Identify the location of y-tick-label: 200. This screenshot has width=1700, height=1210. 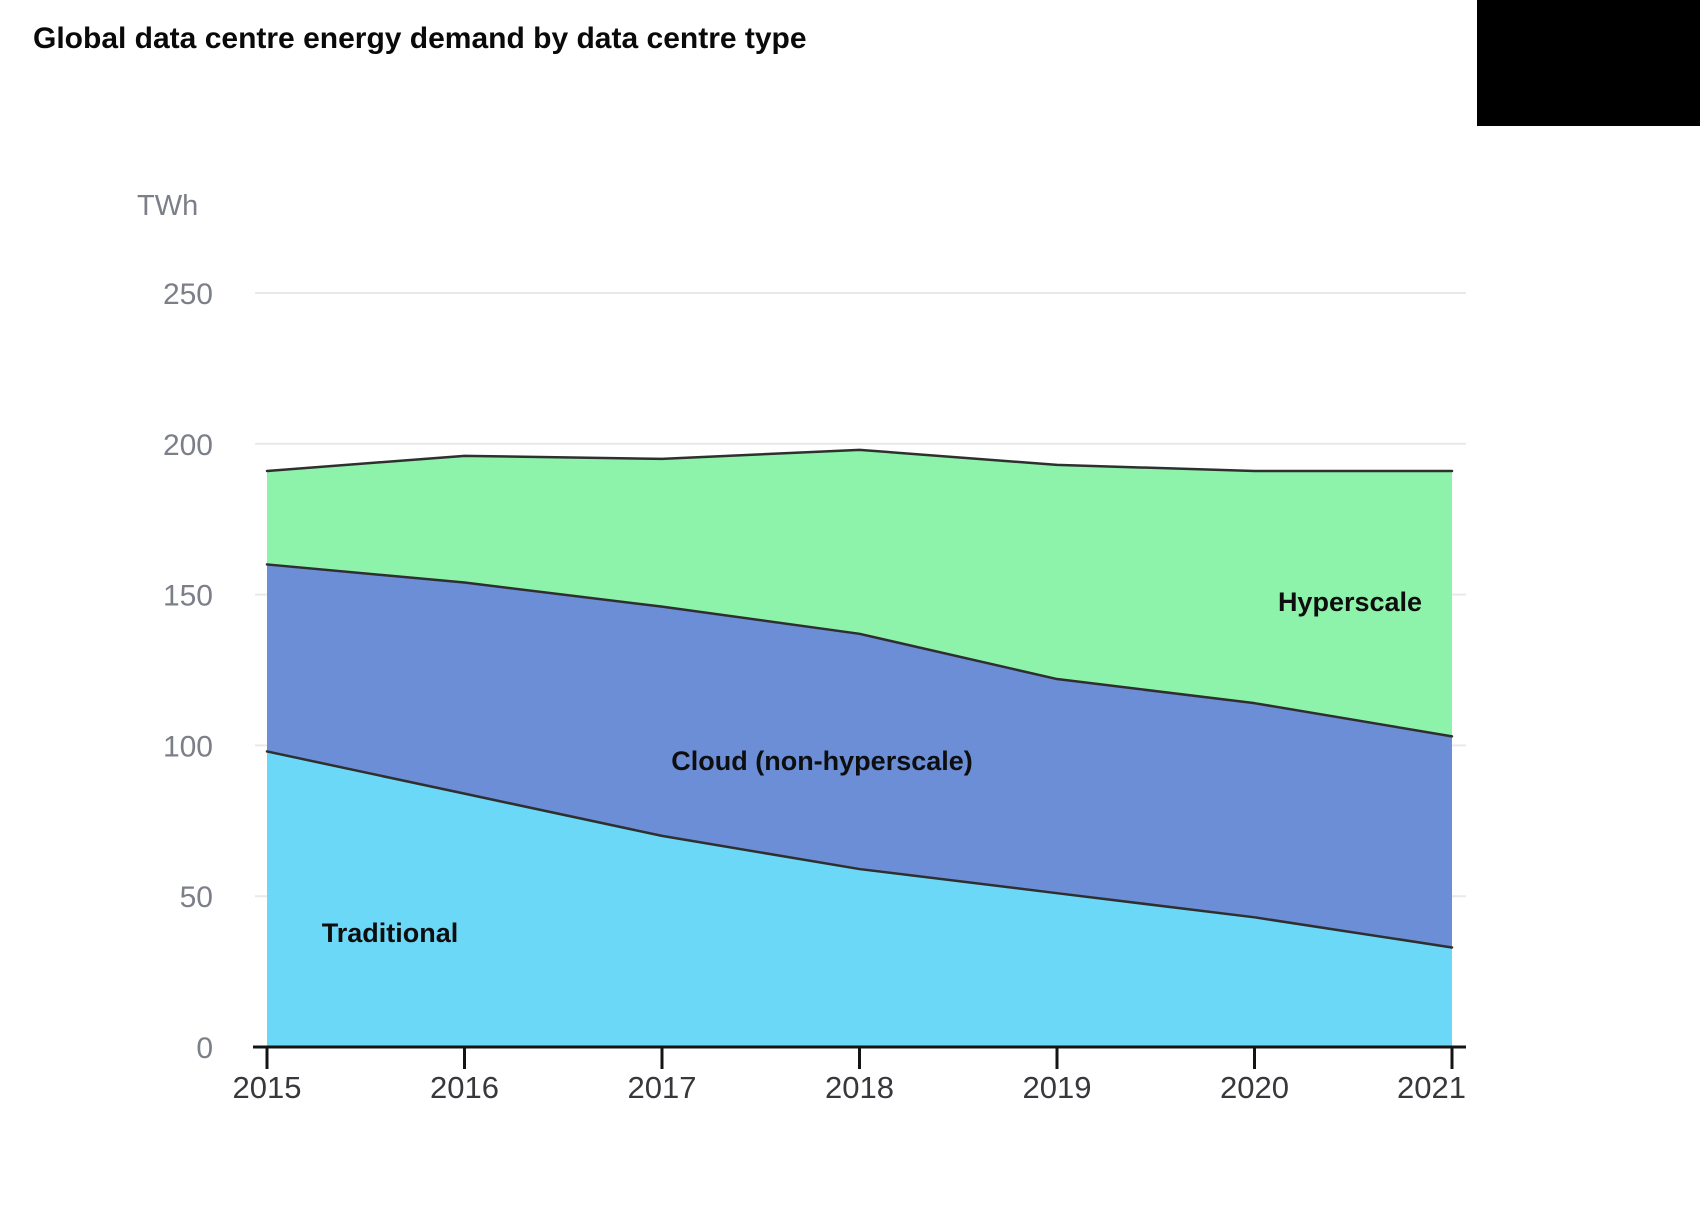
(188, 445).